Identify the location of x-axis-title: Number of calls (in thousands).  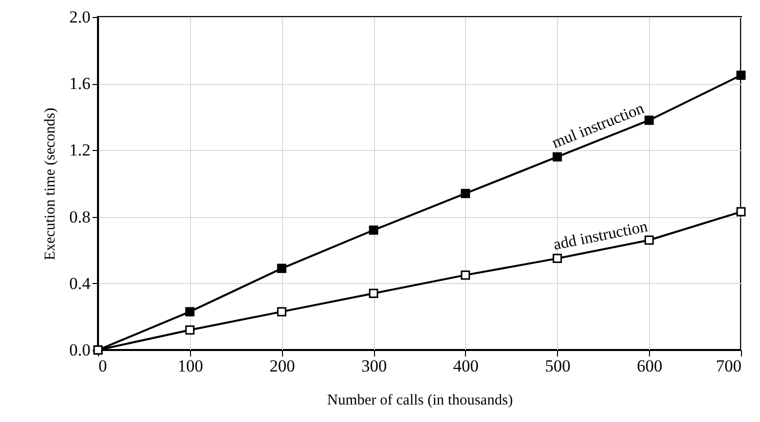
(420, 400).